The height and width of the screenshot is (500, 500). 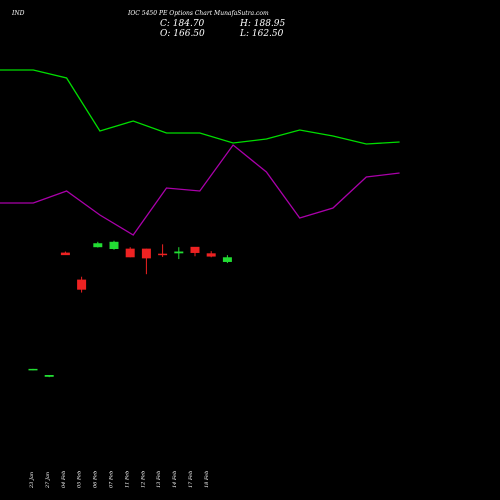 What do you see at coordinates (191, 479) in the screenshot?
I see `x-tick-label: 17 Feb` at bounding box center [191, 479].